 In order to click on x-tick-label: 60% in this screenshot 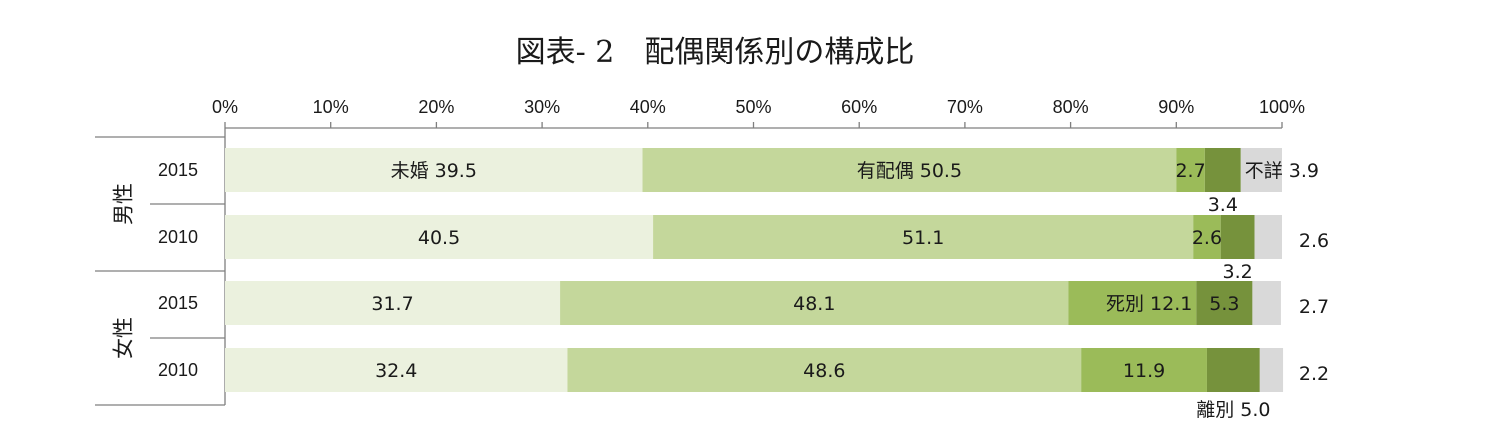, I will do `click(859, 107)`.